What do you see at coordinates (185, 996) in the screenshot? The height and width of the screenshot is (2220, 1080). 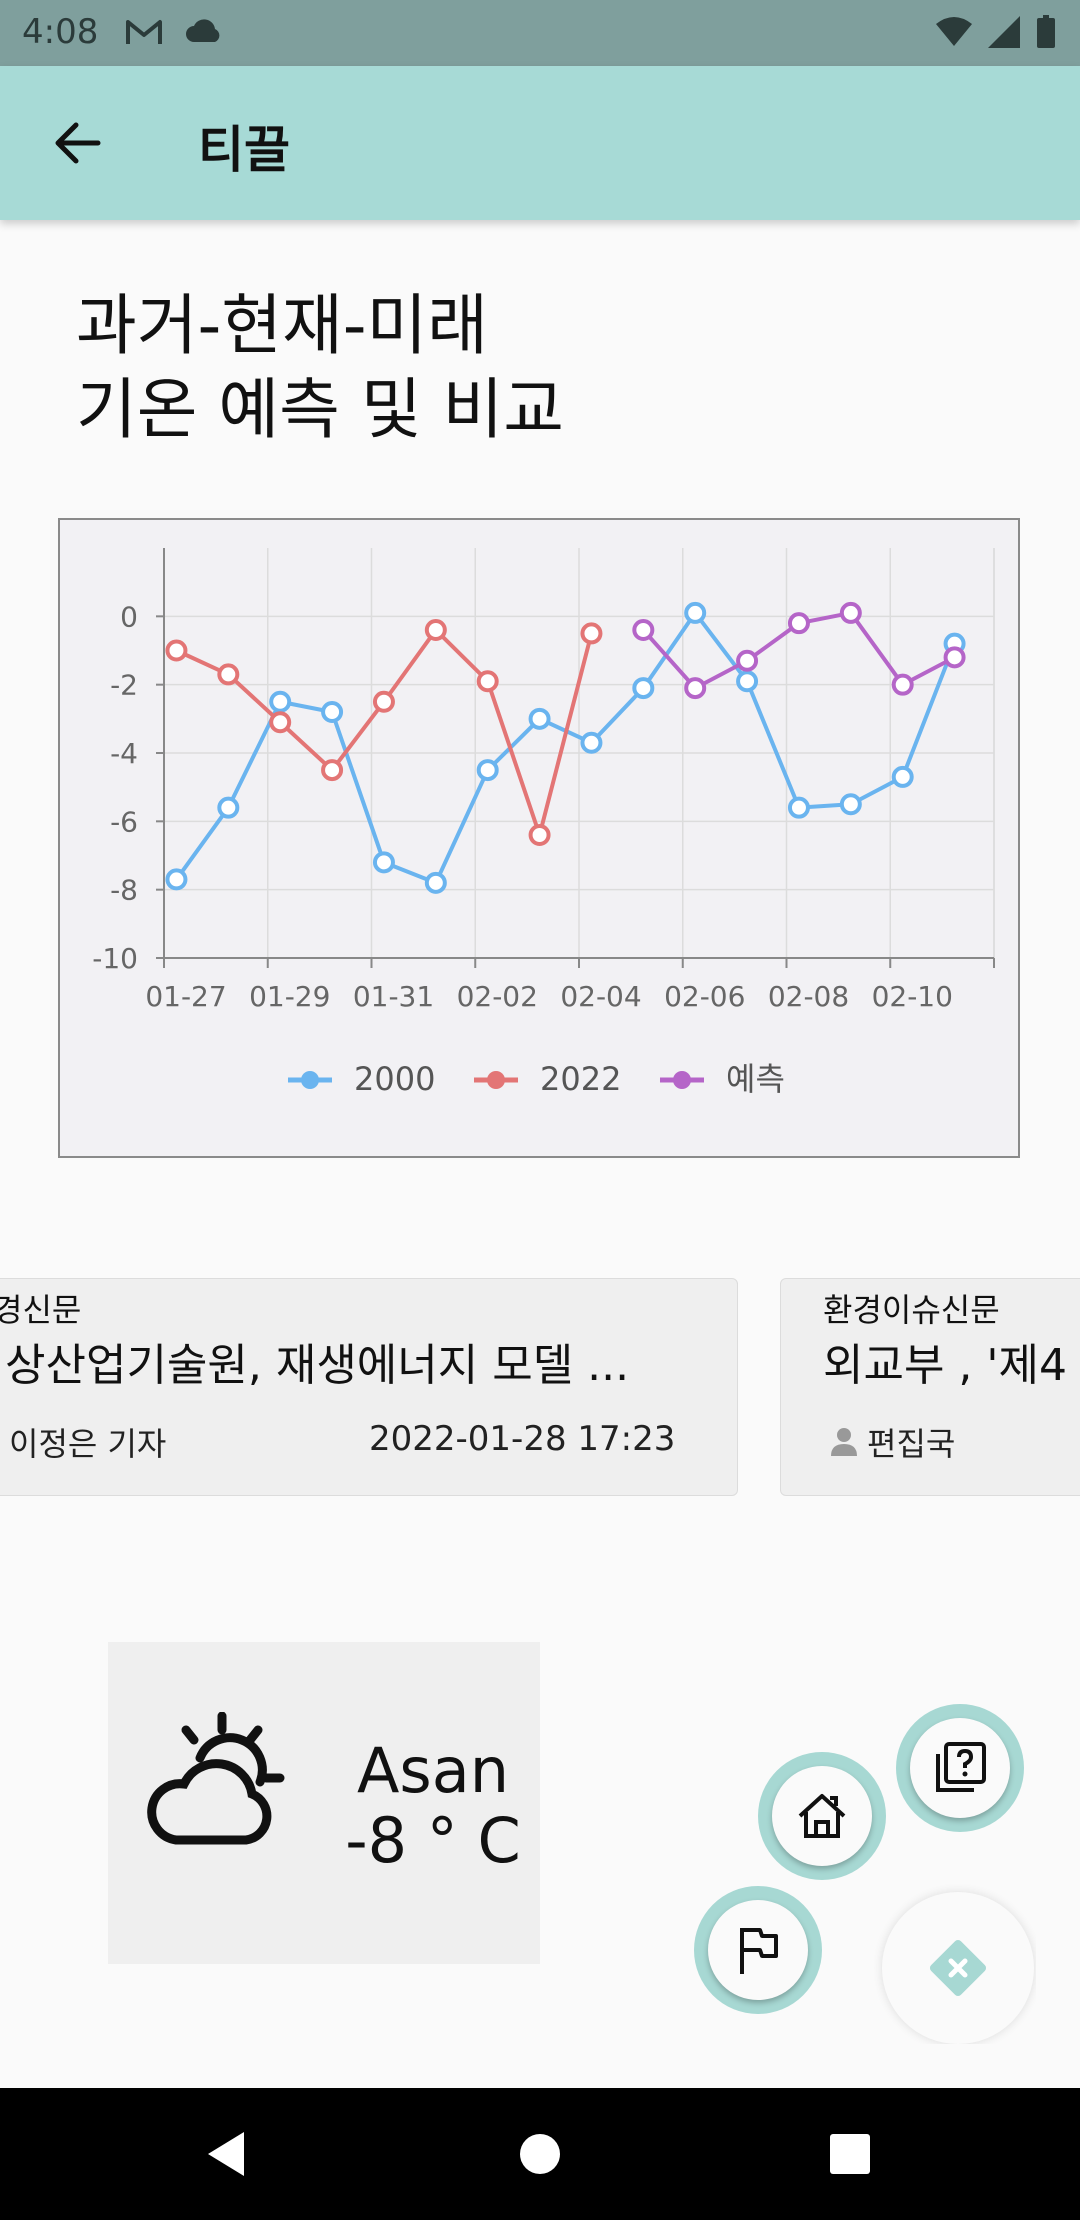 I see `x-tick-label: 01-27` at bounding box center [185, 996].